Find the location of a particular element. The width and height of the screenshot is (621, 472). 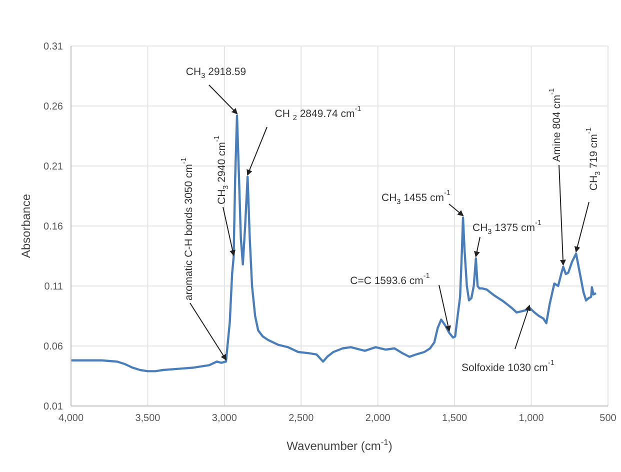

x-tick-label: 1,500 is located at coordinates (455, 418).